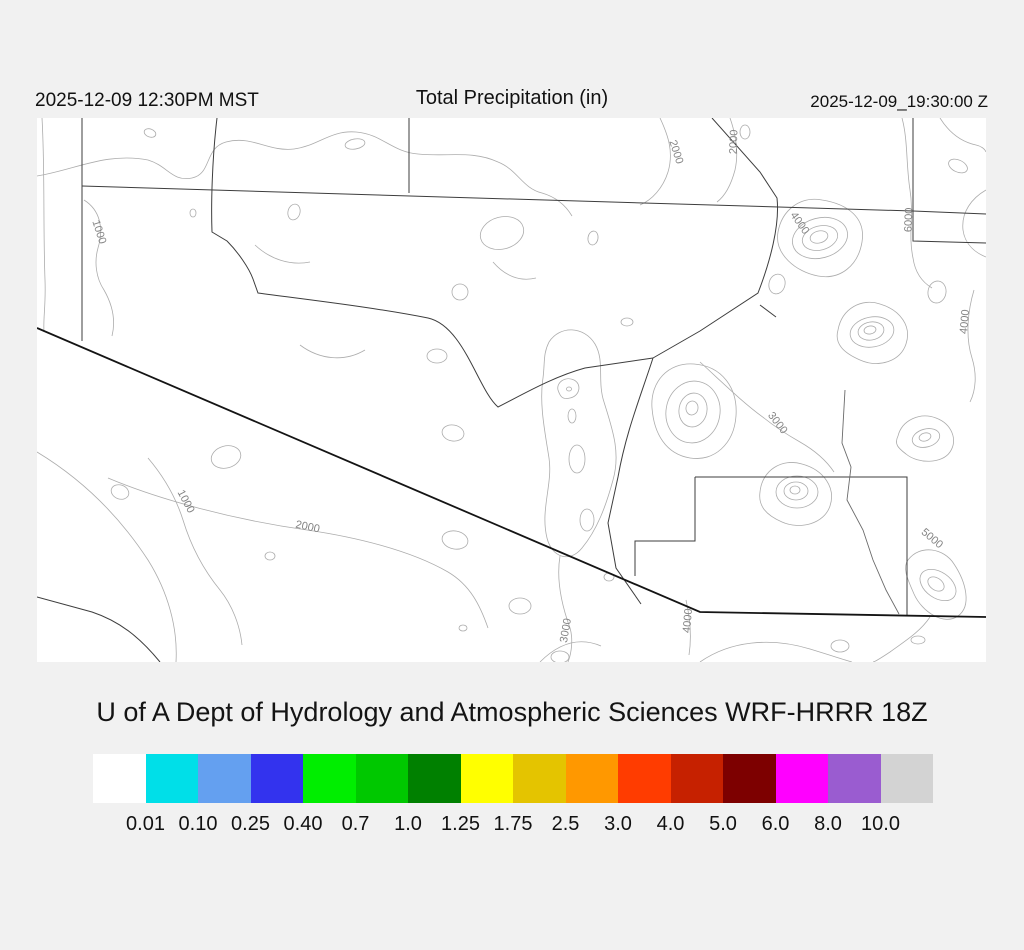  What do you see at coordinates (618, 824) in the screenshot?
I see `colorbar-tick-label: 3.0` at bounding box center [618, 824].